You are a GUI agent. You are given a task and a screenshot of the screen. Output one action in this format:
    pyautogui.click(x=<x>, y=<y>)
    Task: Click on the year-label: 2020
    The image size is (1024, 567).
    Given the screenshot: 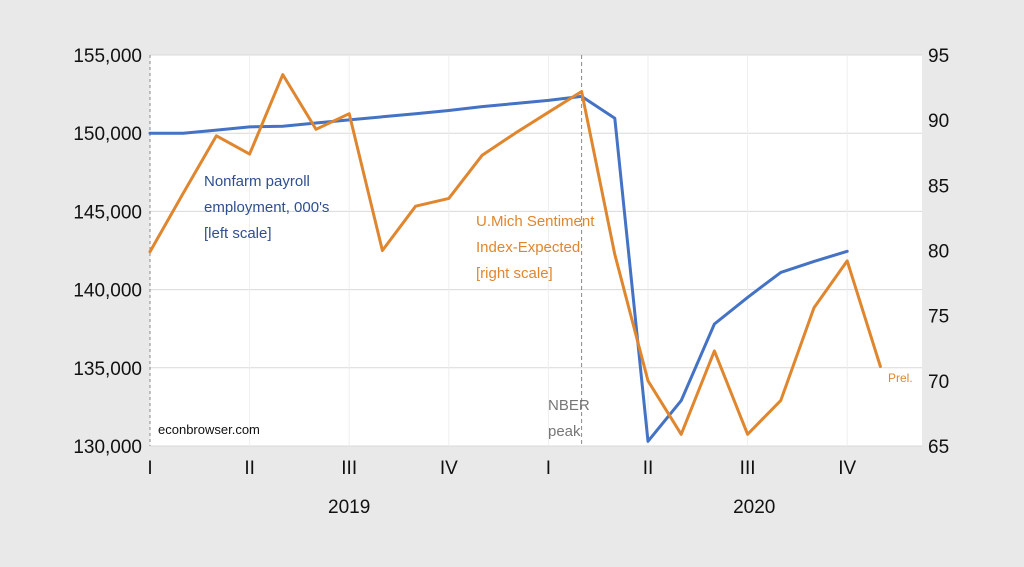 What is the action you would take?
    pyautogui.click(x=754, y=507)
    